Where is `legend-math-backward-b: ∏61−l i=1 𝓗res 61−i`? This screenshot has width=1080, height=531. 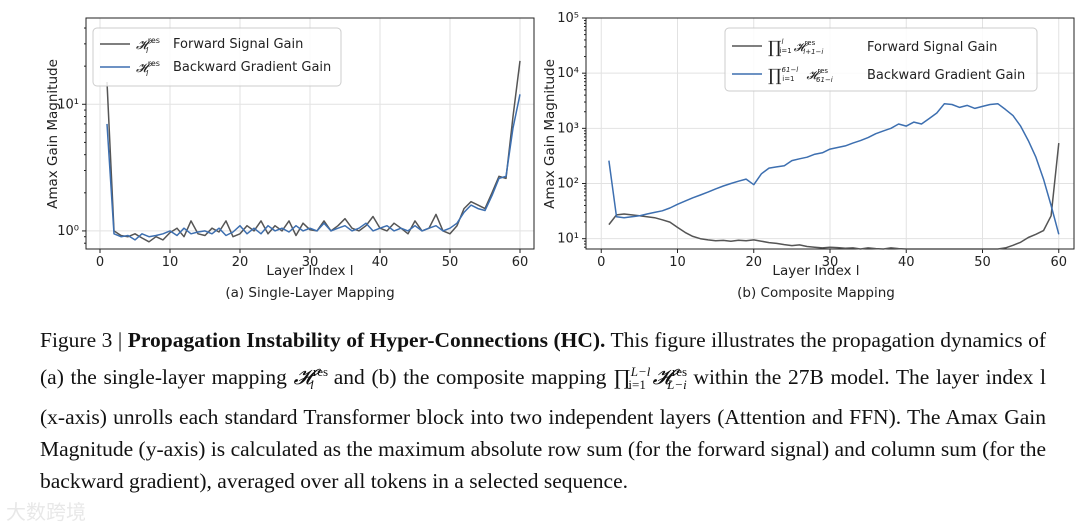 legend-math-backward-b: ∏61−l i=1 𝓗res 61−i is located at coordinates (800, 76).